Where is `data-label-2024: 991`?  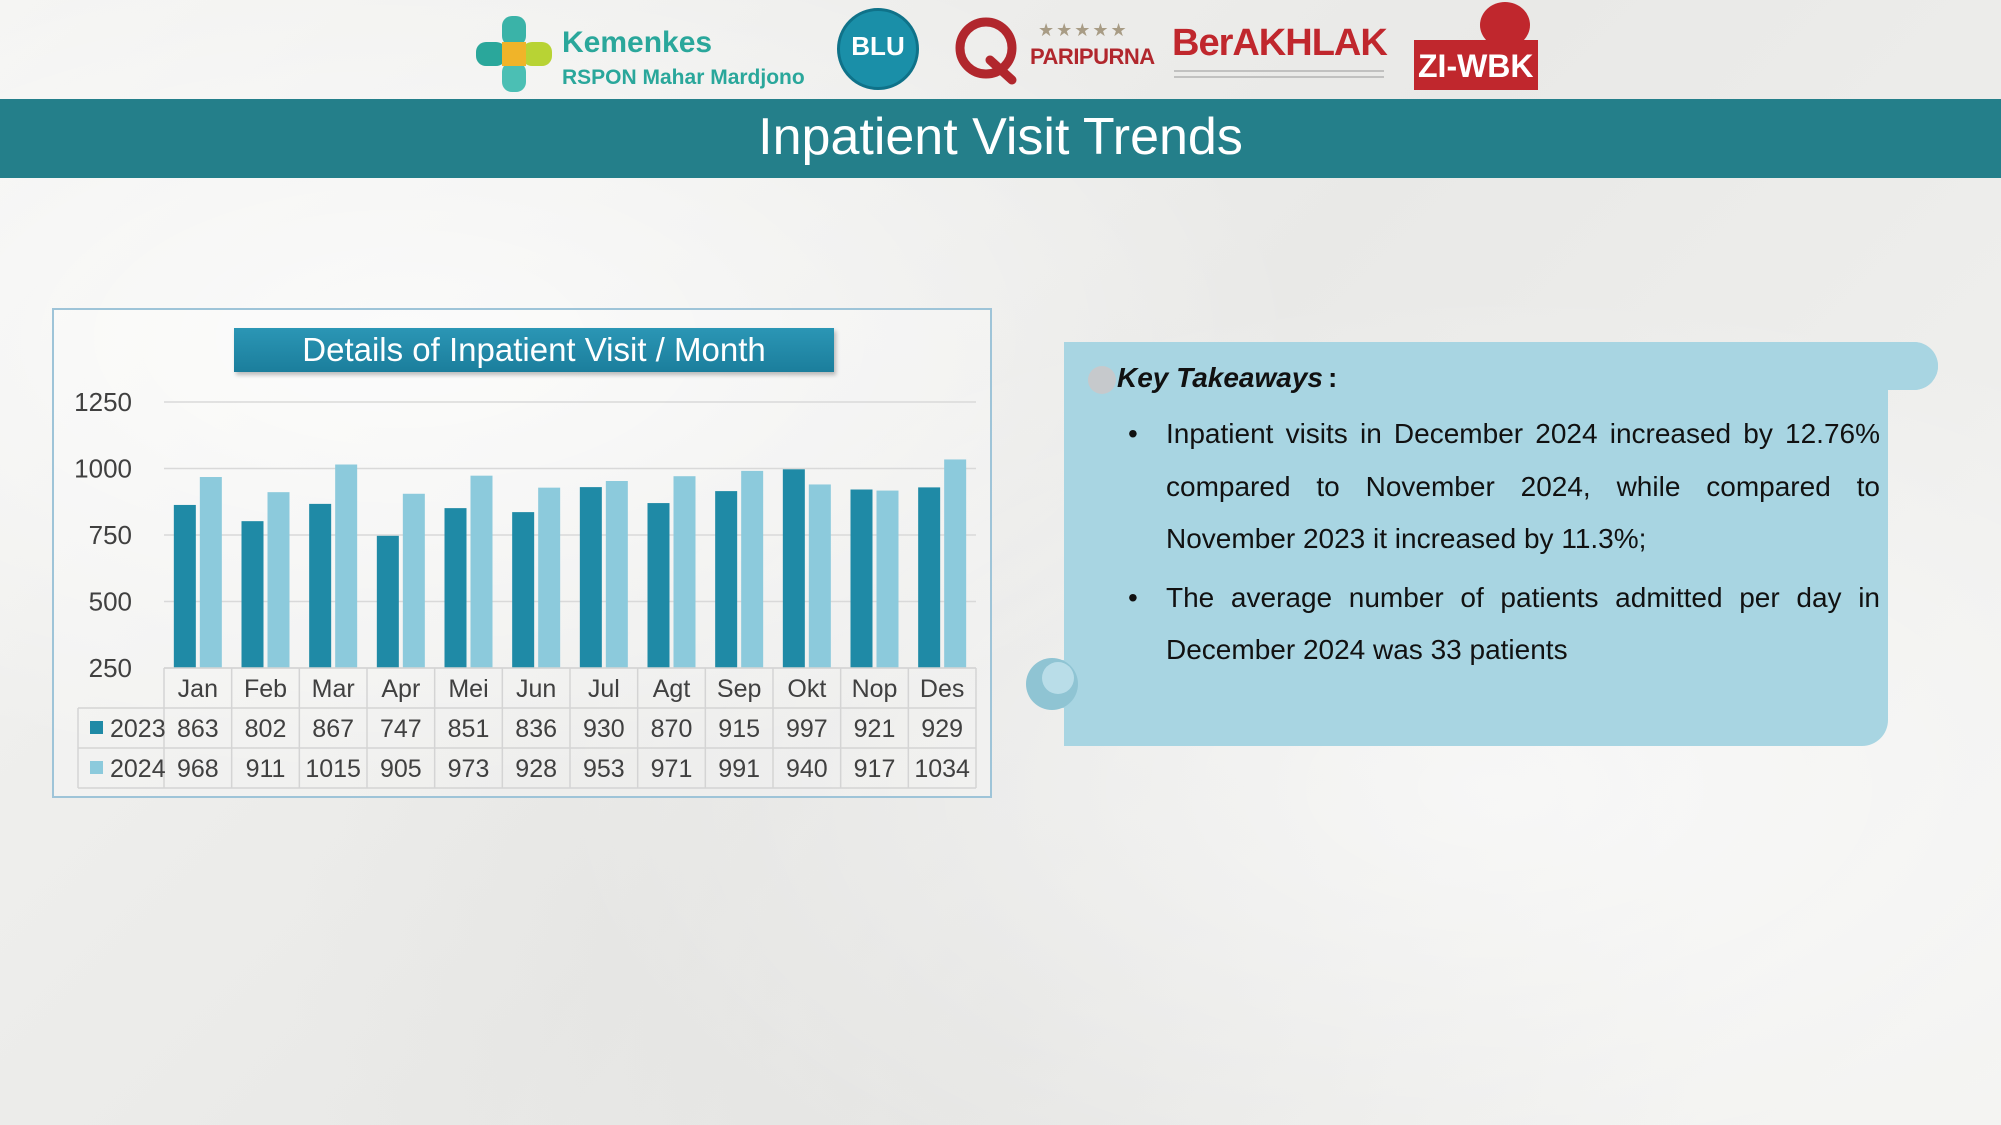
data-label-2024: 991 is located at coordinates (739, 769).